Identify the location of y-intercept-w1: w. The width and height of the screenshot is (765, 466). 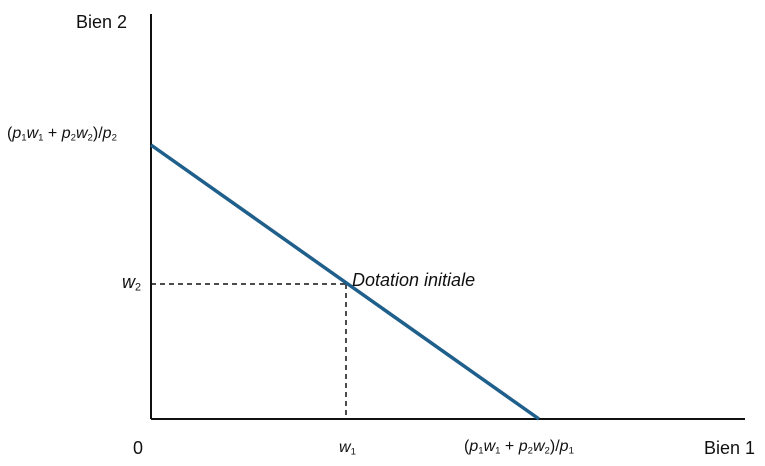
(32, 133).